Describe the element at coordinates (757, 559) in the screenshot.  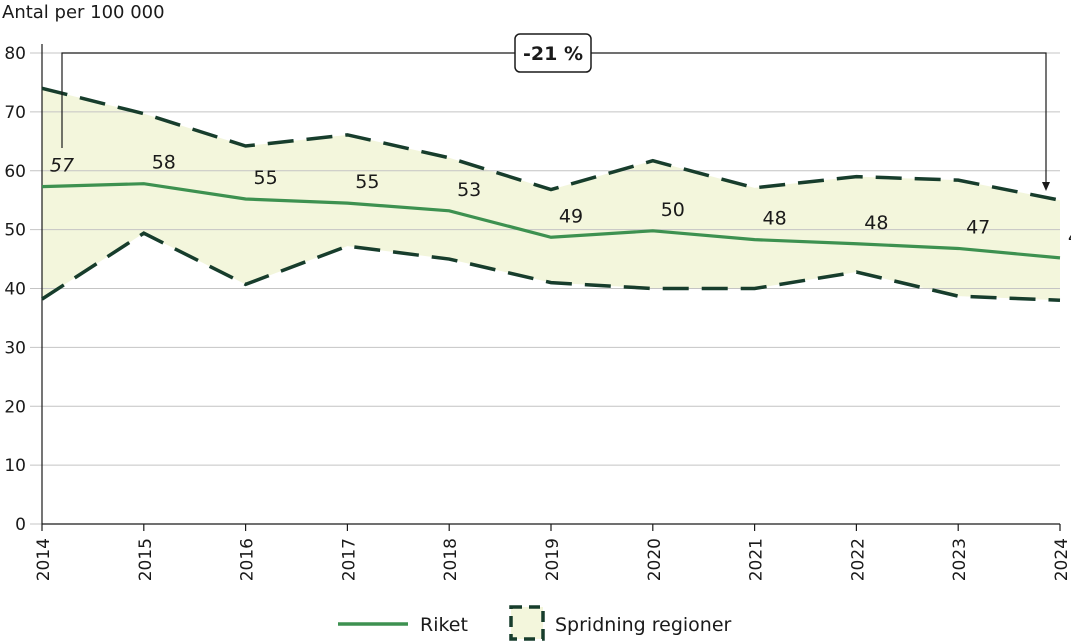
I see `x-tick-label: 2021` at that location.